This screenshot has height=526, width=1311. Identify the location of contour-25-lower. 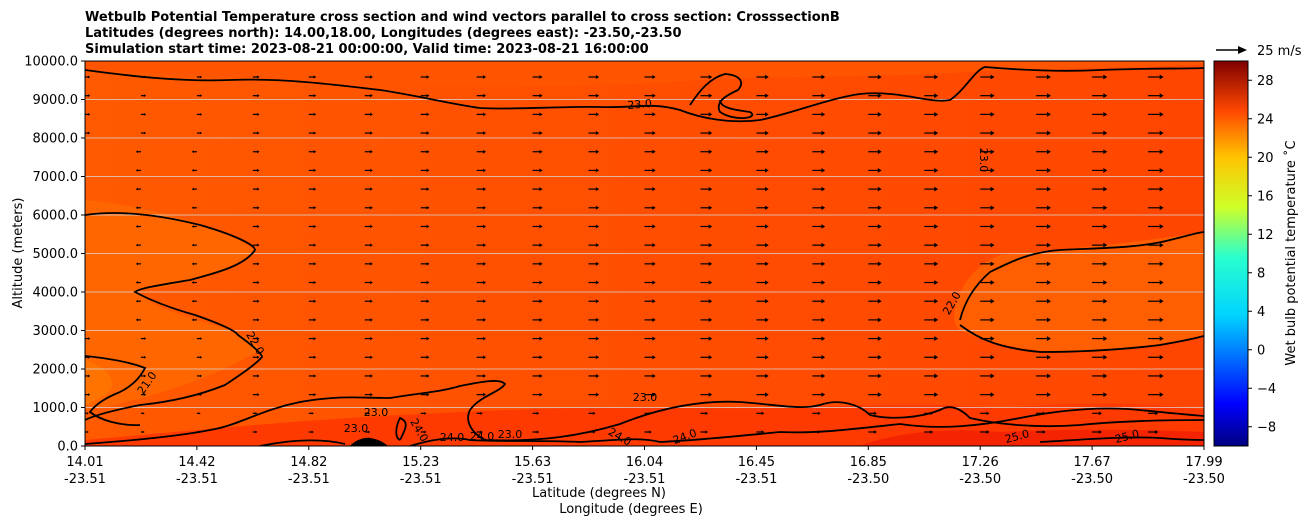
(1121, 439).